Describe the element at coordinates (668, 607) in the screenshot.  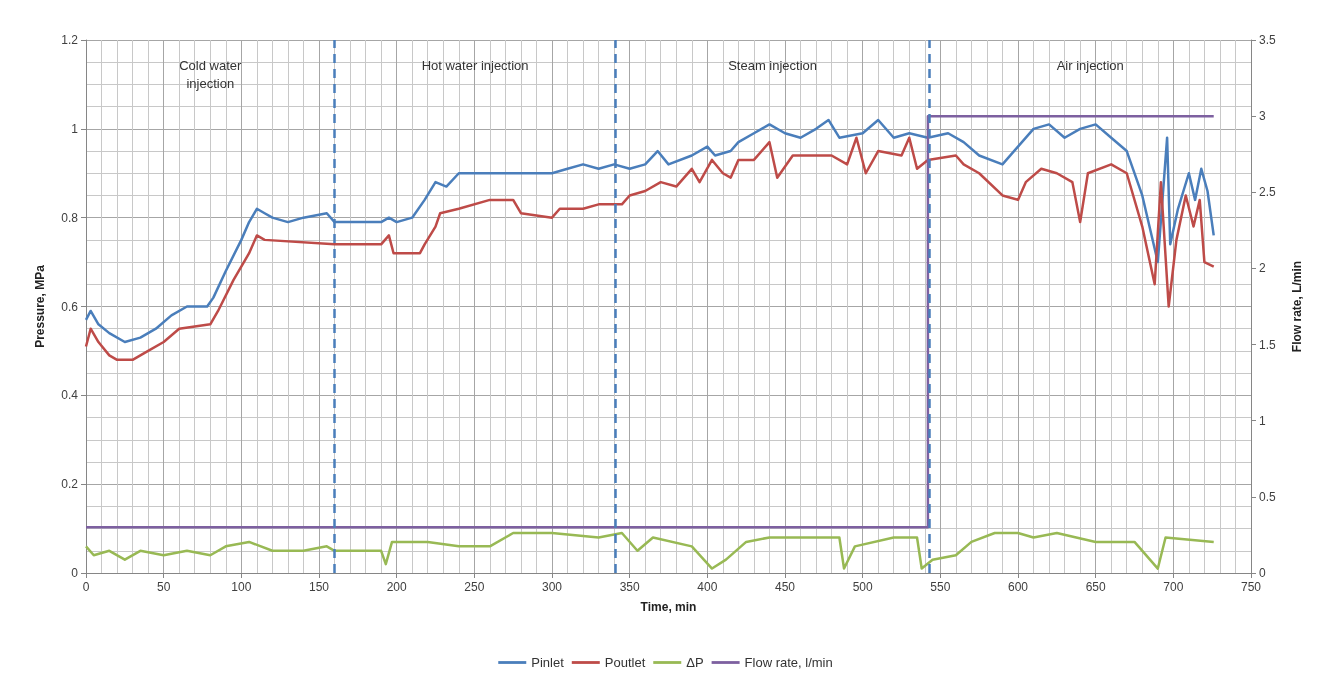
I see `x-axis-title: Time, min` at that location.